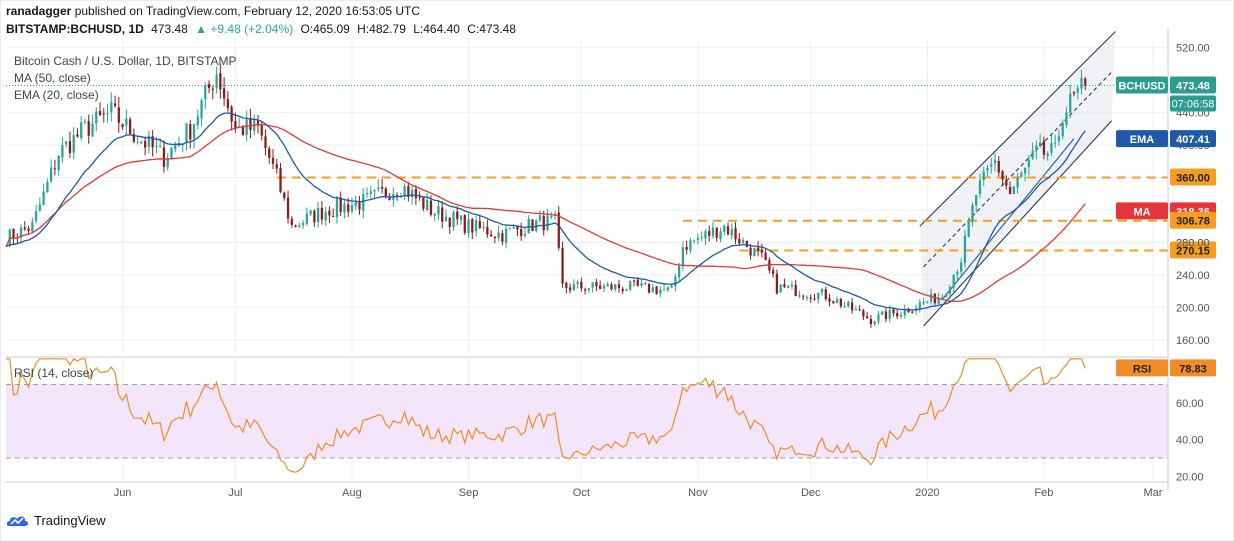 The image size is (1234, 541). I want to click on level-tag-270.15: 270.15, so click(1193, 250).